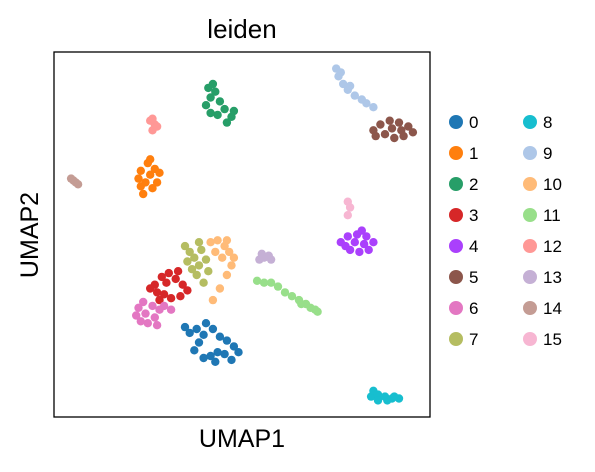  What do you see at coordinates (473, 215) in the screenshot?
I see `legend-label-3: 3` at bounding box center [473, 215].